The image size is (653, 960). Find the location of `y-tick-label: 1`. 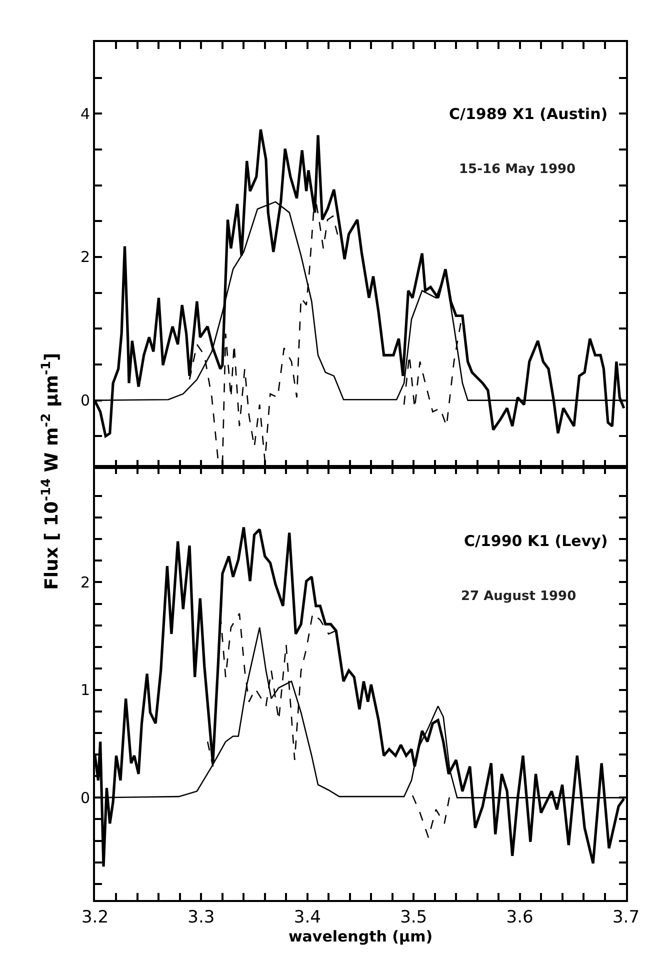

y-tick-label: 1 is located at coordinates (85, 690).